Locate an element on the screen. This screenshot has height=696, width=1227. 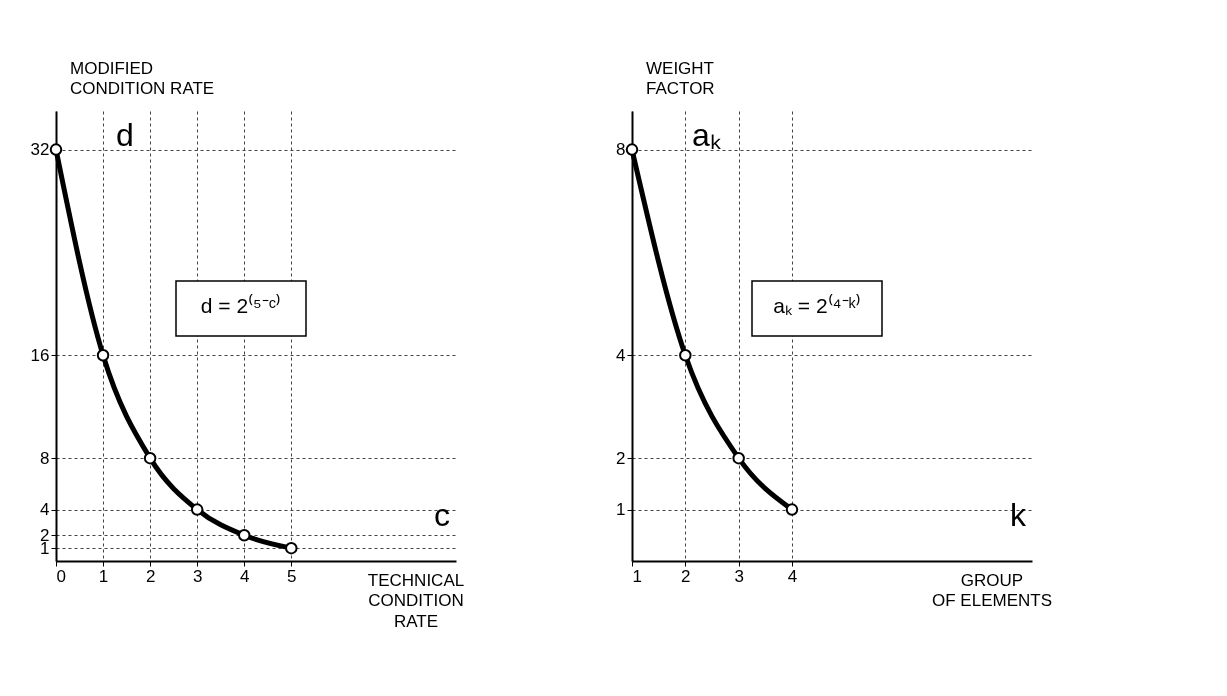
x-tick-label: 5 is located at coordinates (292, 576).